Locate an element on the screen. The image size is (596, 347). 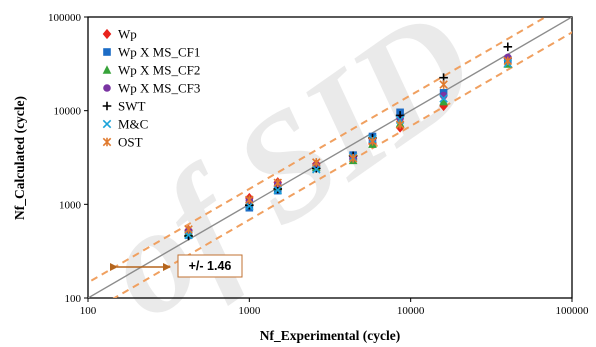
legend-label-wp-x-ms-cf3: Wp X MS_CF3 is located at coordinates (159, 88).